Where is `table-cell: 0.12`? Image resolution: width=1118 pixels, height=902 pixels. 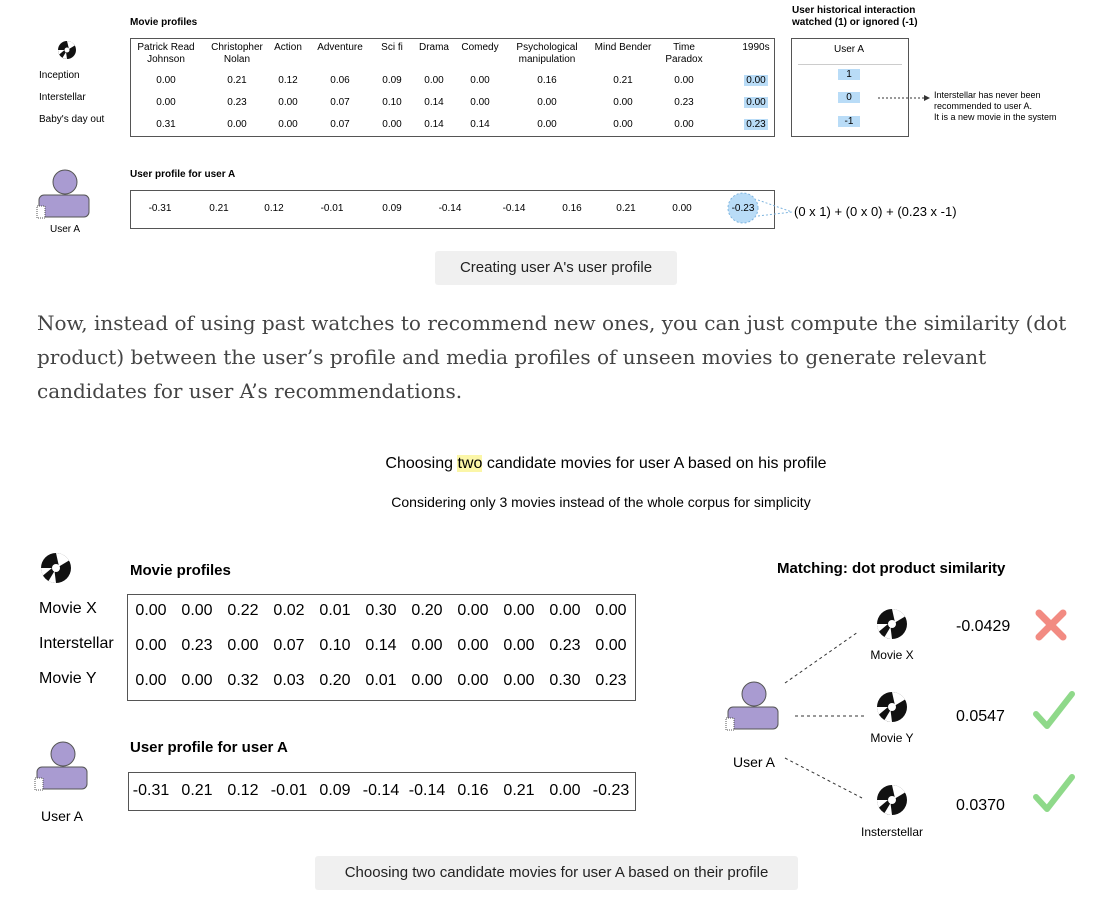 table-cell: 0.12 is located at coordinates (288, 80).